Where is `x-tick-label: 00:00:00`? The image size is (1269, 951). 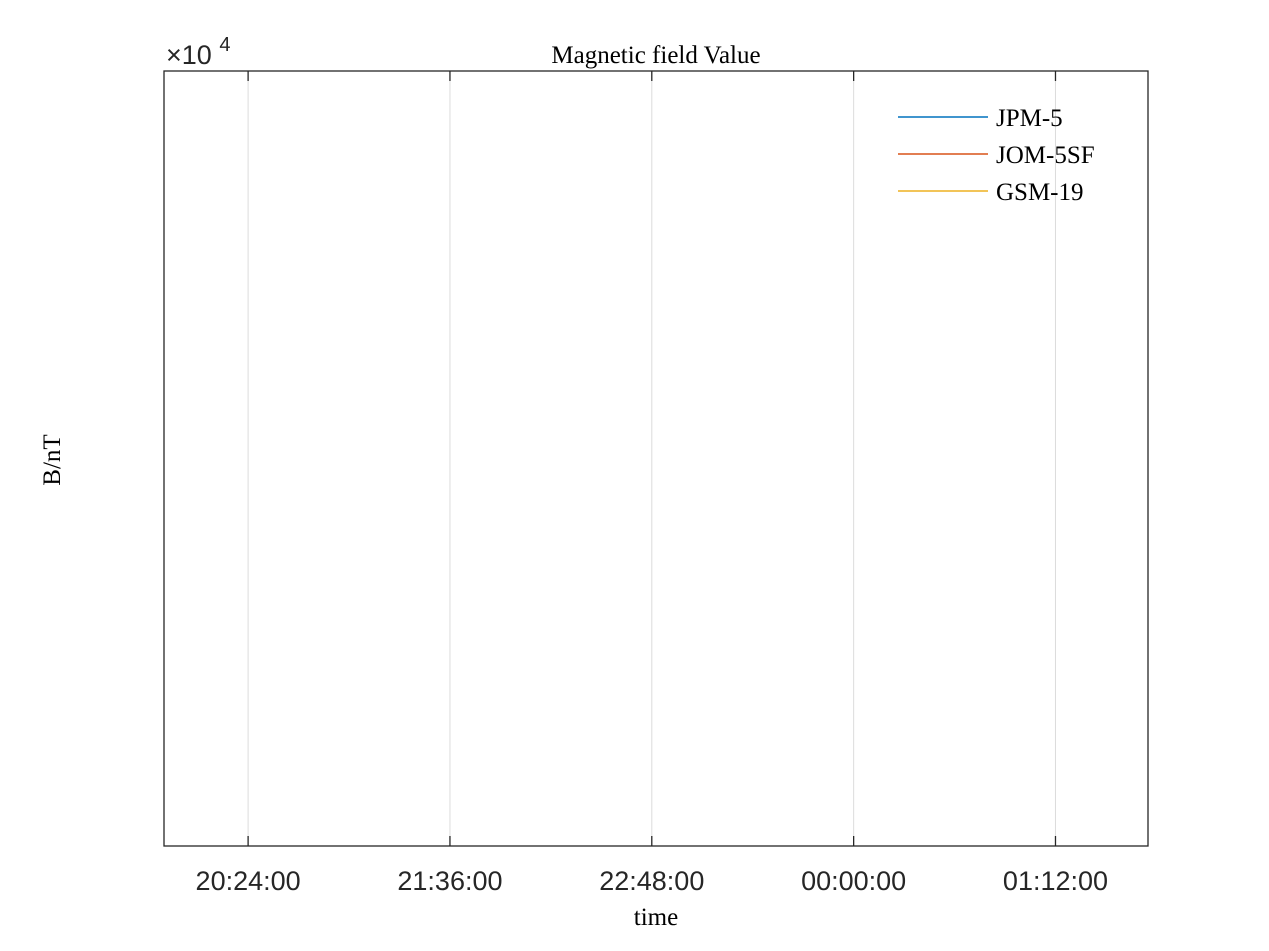 x-tick-label: 00:00:00 is located at coordinates (853, 881).